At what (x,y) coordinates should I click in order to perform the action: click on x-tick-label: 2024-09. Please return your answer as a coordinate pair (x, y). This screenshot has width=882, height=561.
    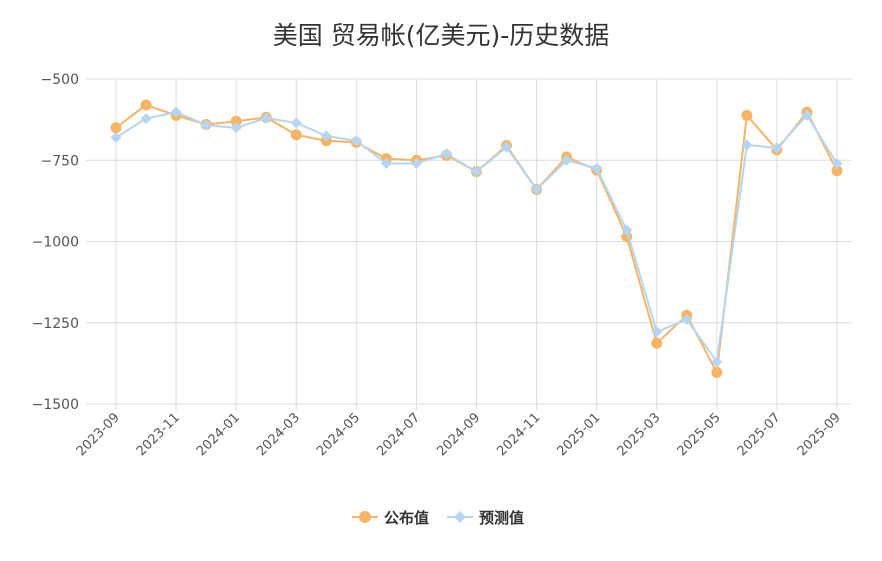
    Looking at the image, I should click on (458, 434).